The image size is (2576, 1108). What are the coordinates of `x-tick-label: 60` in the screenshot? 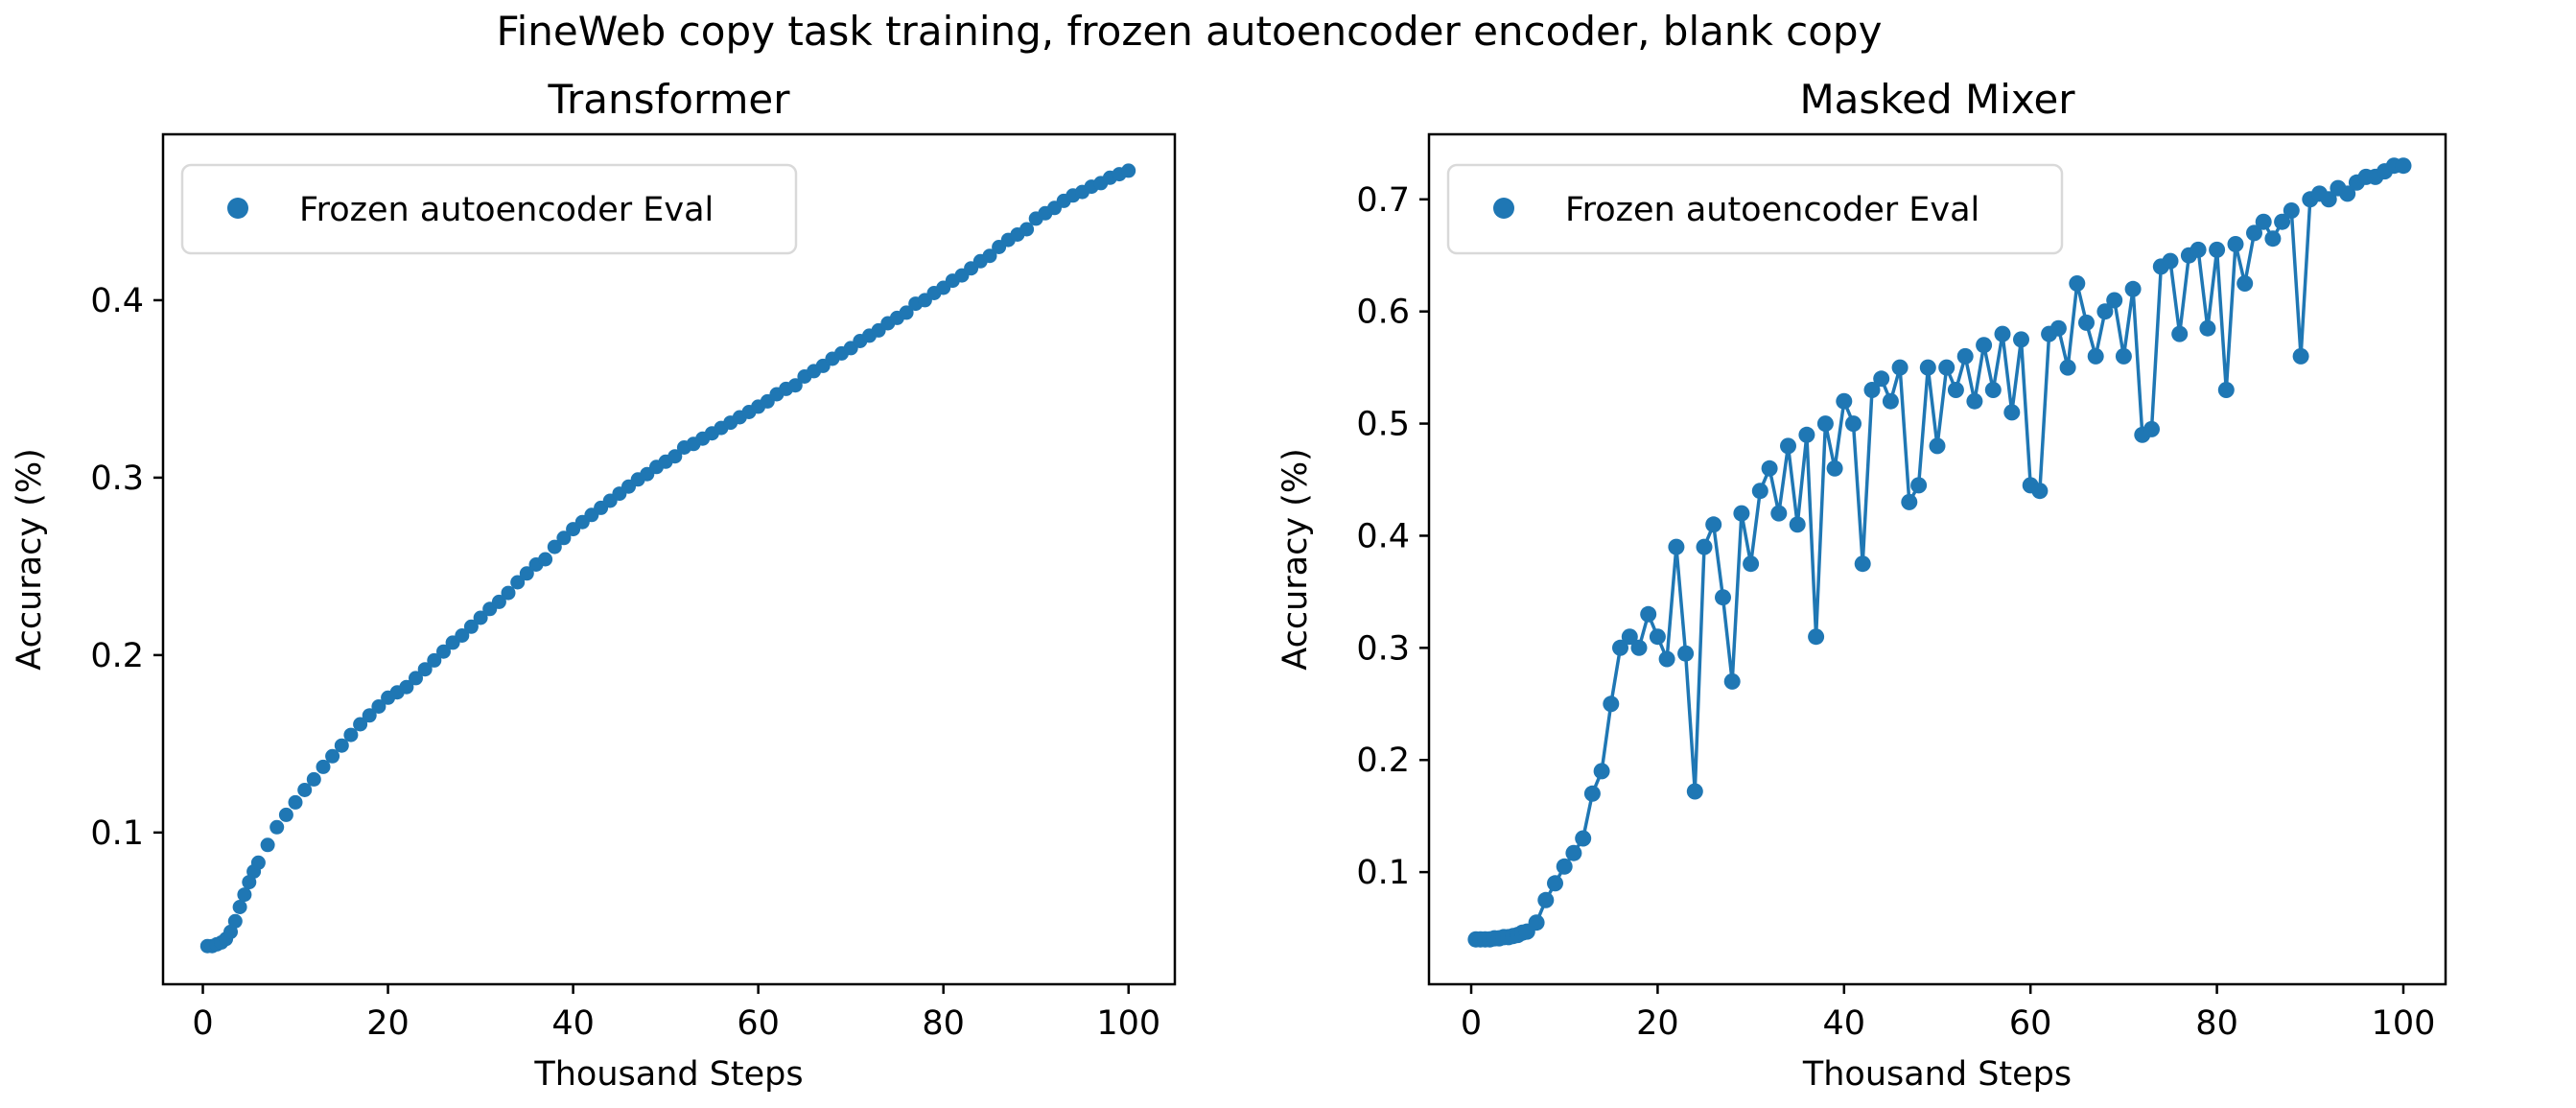 It's located at (2030, 1023).